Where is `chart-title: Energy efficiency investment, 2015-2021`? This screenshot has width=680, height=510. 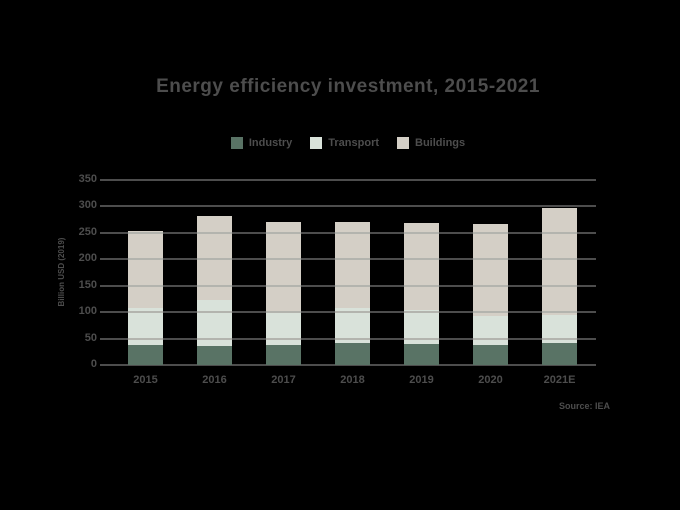
chart-title: Energy efficiency investment, 2015-2021 is located at coordinates (348, 86).